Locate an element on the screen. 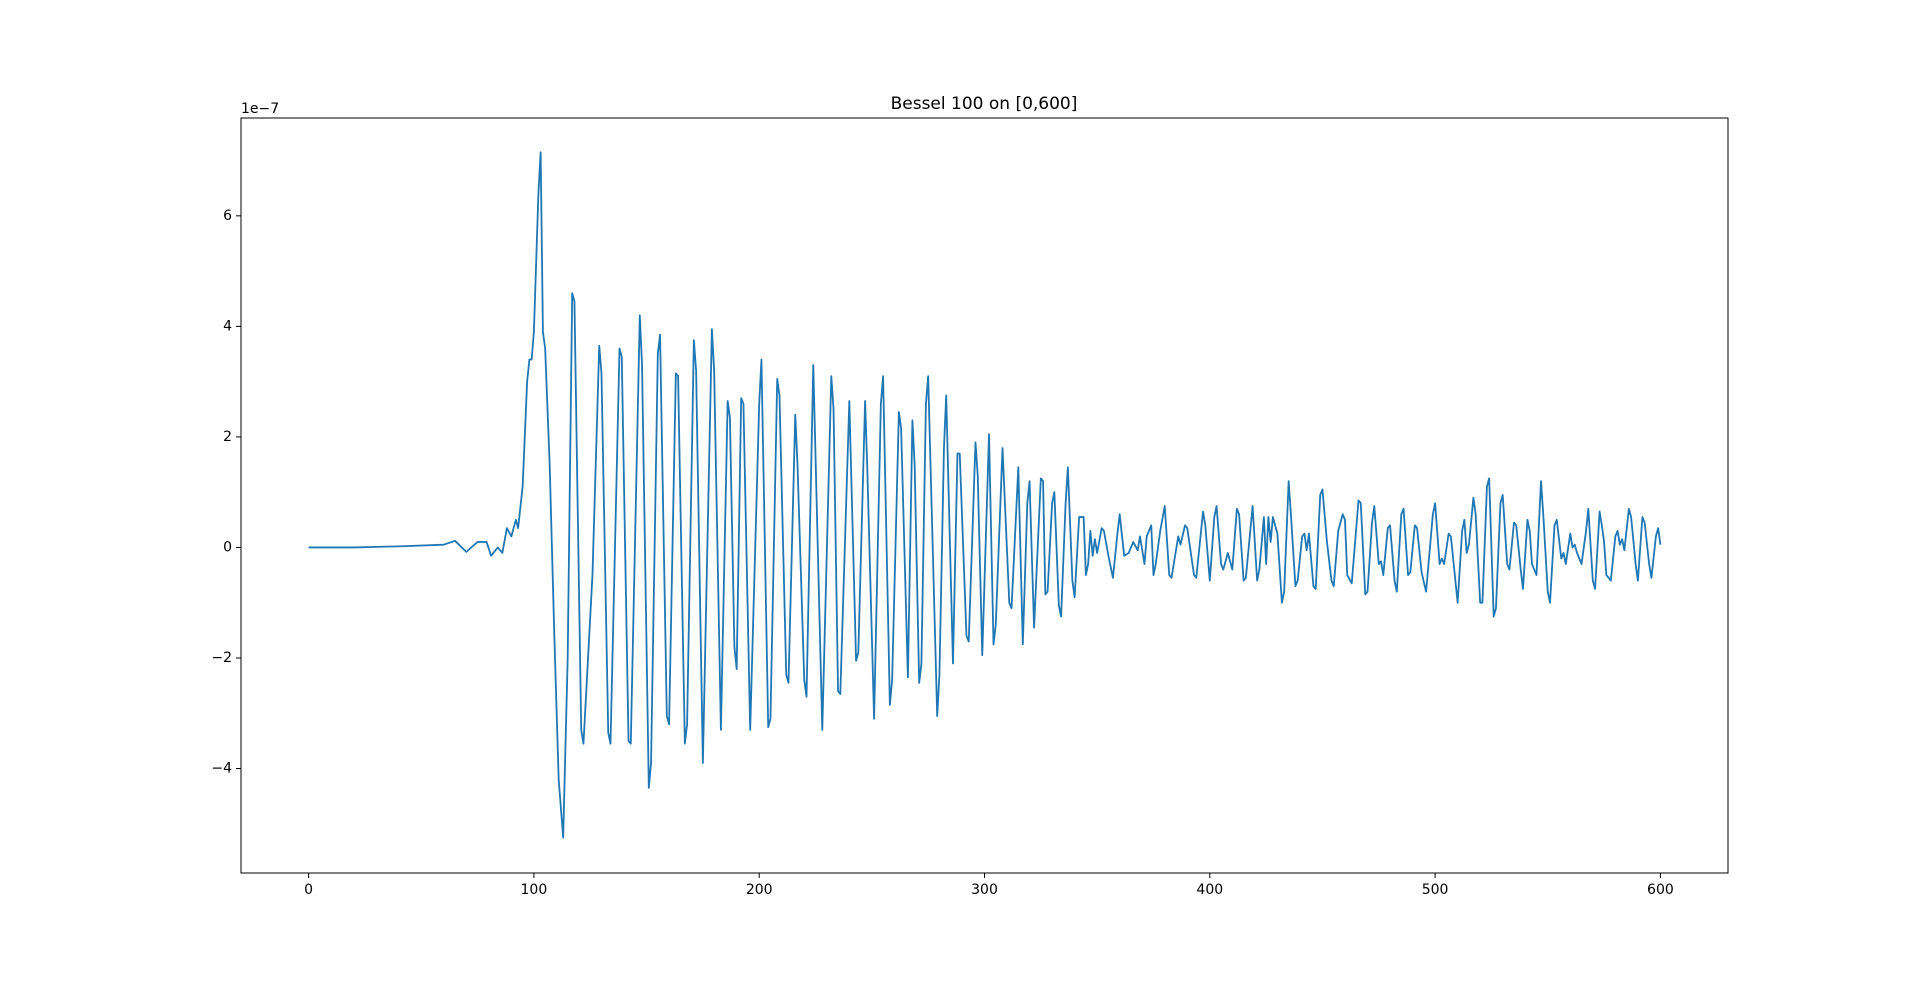  x-tick-label: 0 is located at coordinates (308, 890).